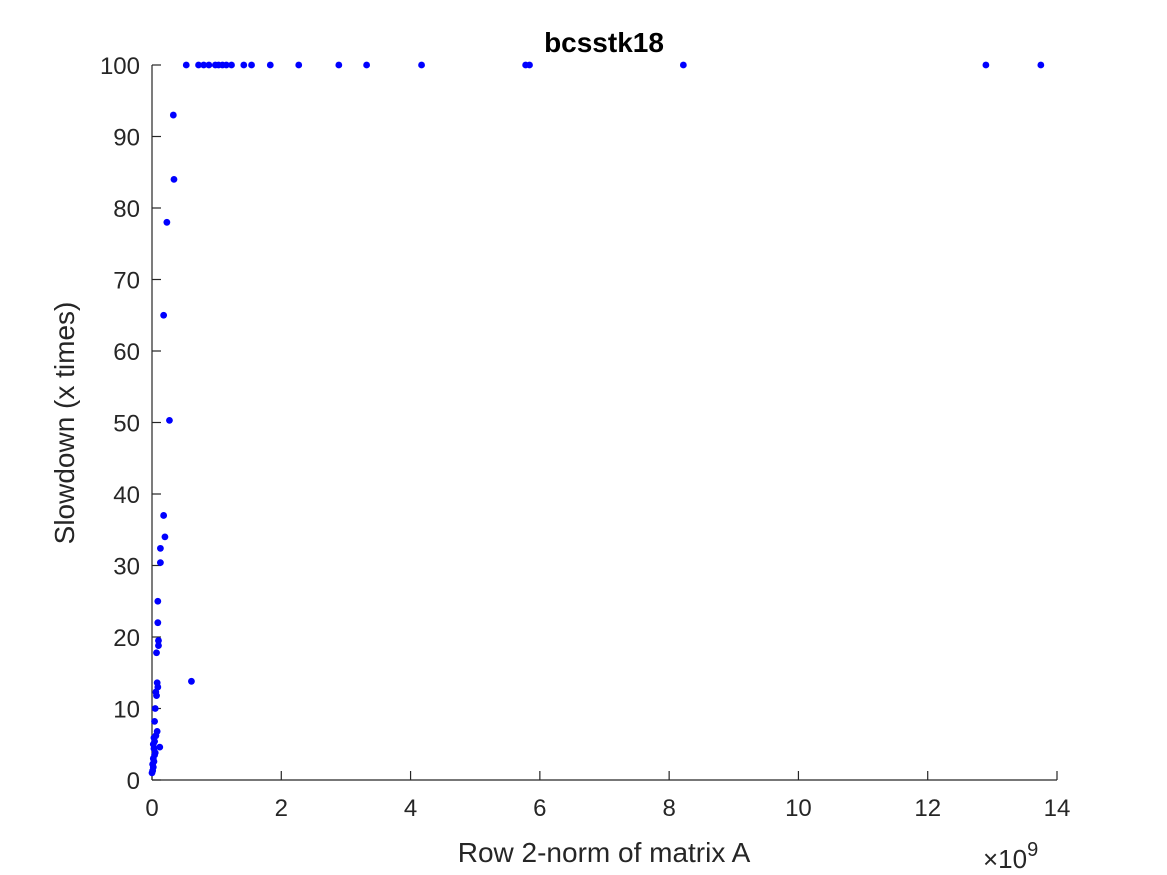  I want to click on y-tick-label: 80, so click(126, 209).